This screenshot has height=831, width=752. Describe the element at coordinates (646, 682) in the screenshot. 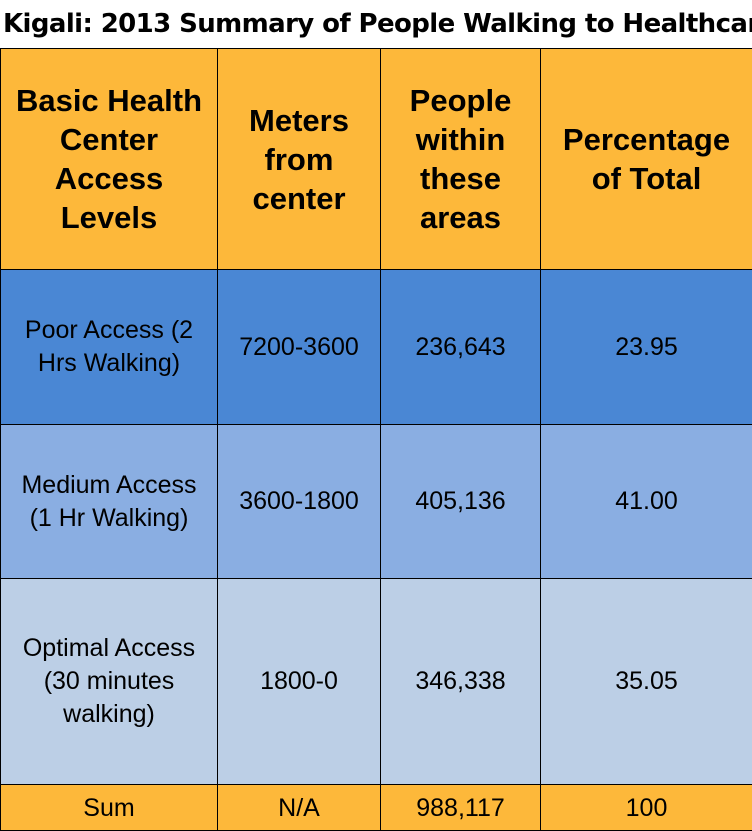

I see `cell-percentage: 35.05` at that location.